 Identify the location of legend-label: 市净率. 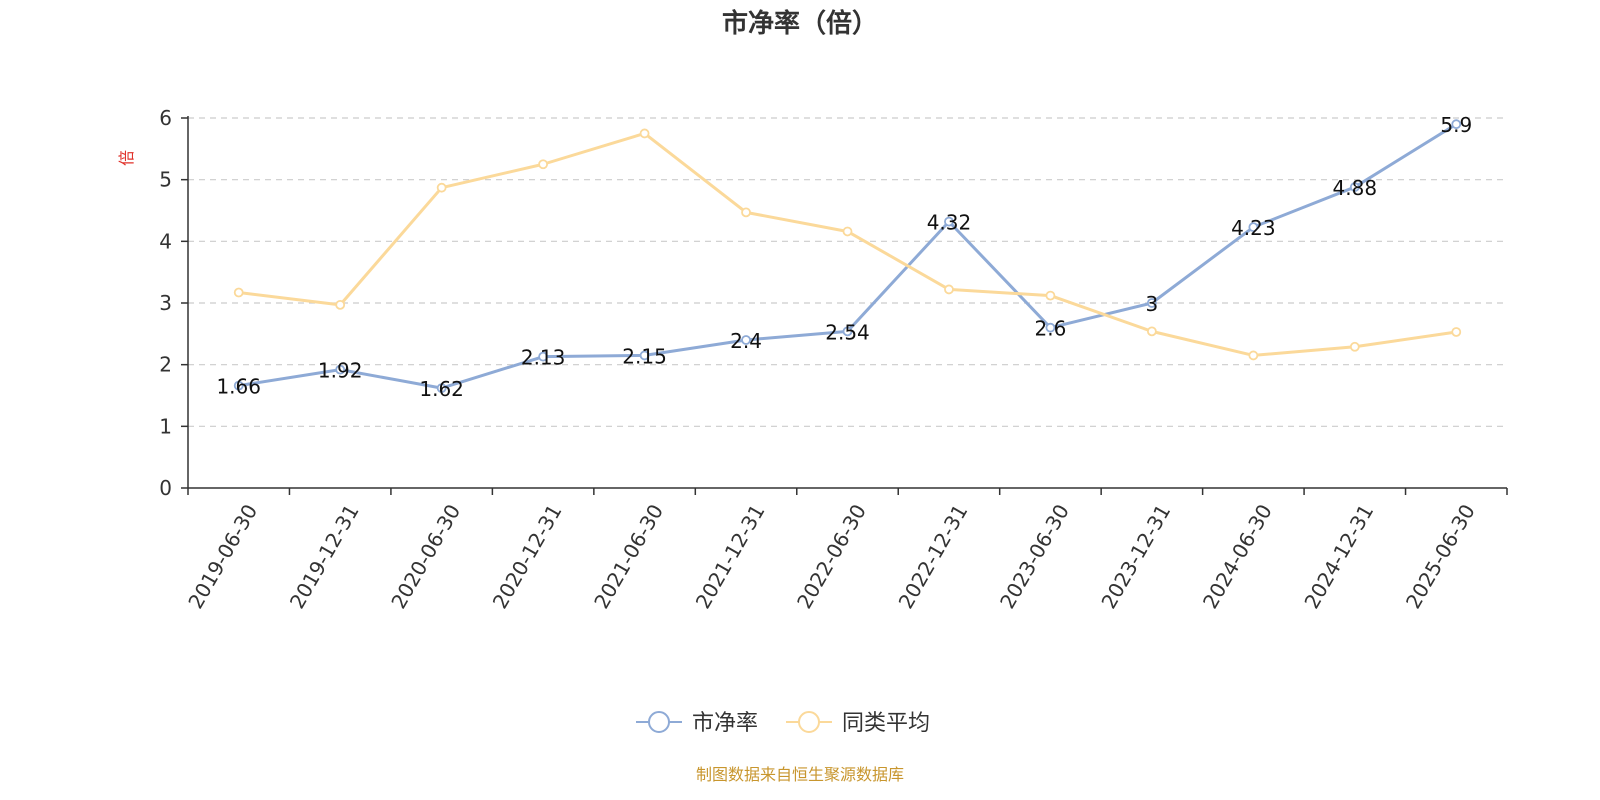
(725, 723).